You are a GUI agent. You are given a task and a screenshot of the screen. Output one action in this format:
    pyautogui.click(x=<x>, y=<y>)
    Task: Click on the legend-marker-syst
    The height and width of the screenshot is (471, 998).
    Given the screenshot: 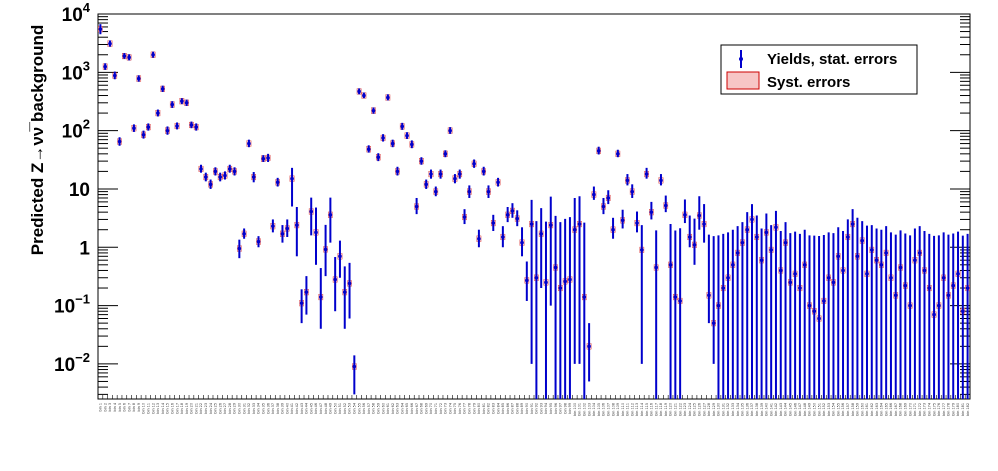 What is the action you would take?
    pyautogui.click(x=743, y=80)
    